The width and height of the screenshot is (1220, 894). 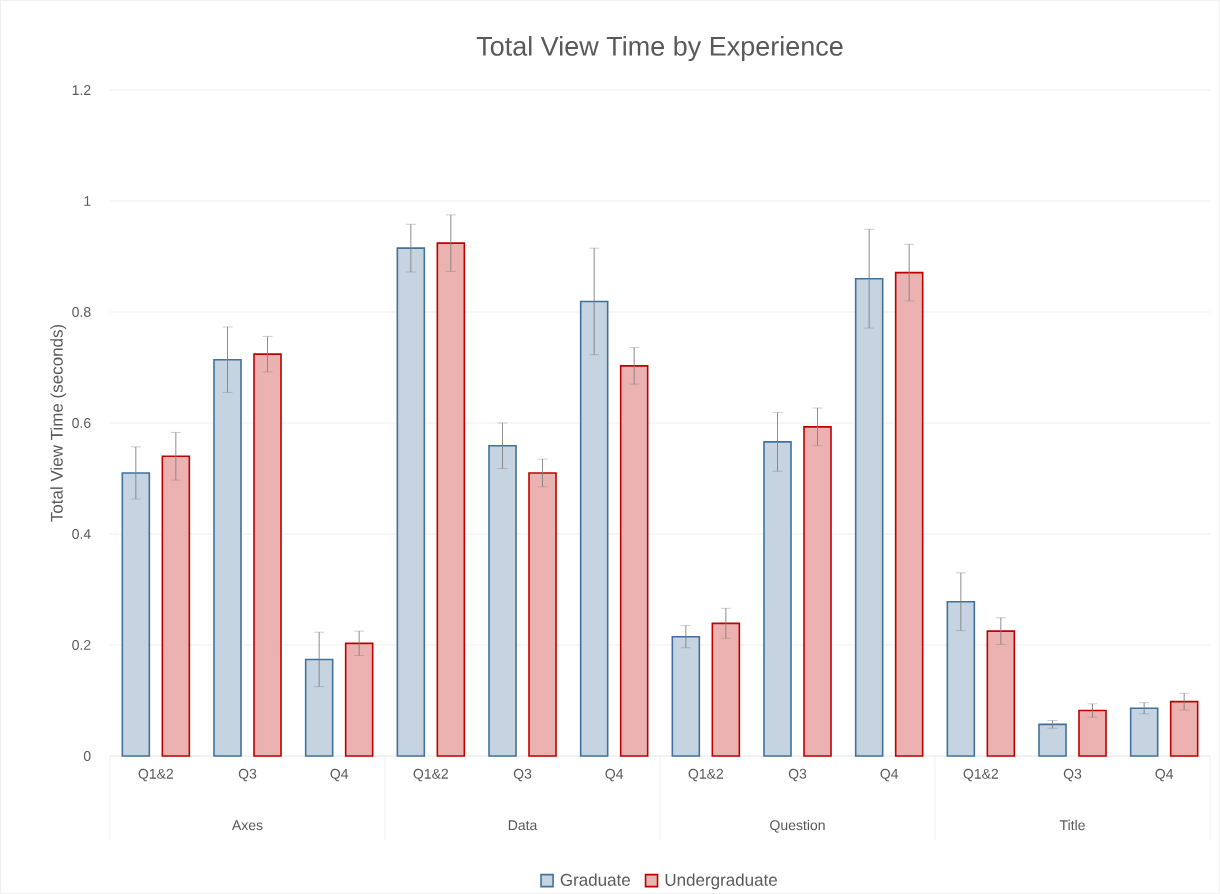 What do you see at coordinates (595, 879) in the screenshot?
I see `legend-label: Graduate` at bounding box center [595, 879].